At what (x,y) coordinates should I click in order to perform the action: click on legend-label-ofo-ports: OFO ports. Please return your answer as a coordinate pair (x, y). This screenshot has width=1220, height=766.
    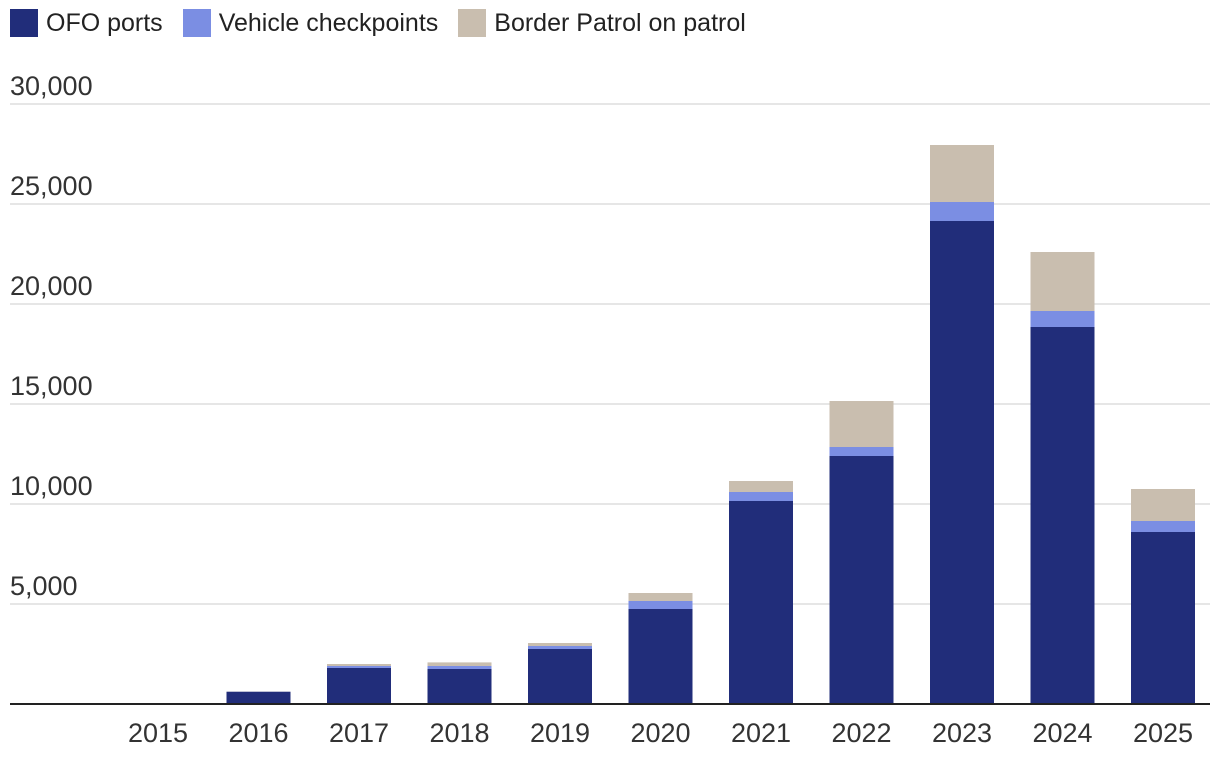
    Looking at the image, I should click on (104, 23).